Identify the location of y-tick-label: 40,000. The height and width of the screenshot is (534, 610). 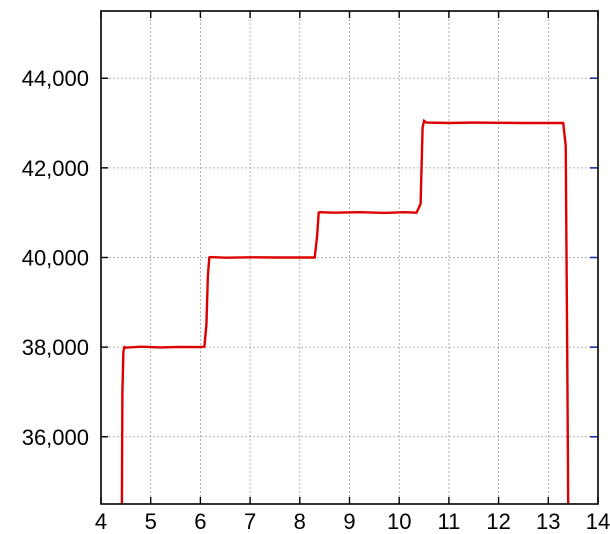
(55, 258).